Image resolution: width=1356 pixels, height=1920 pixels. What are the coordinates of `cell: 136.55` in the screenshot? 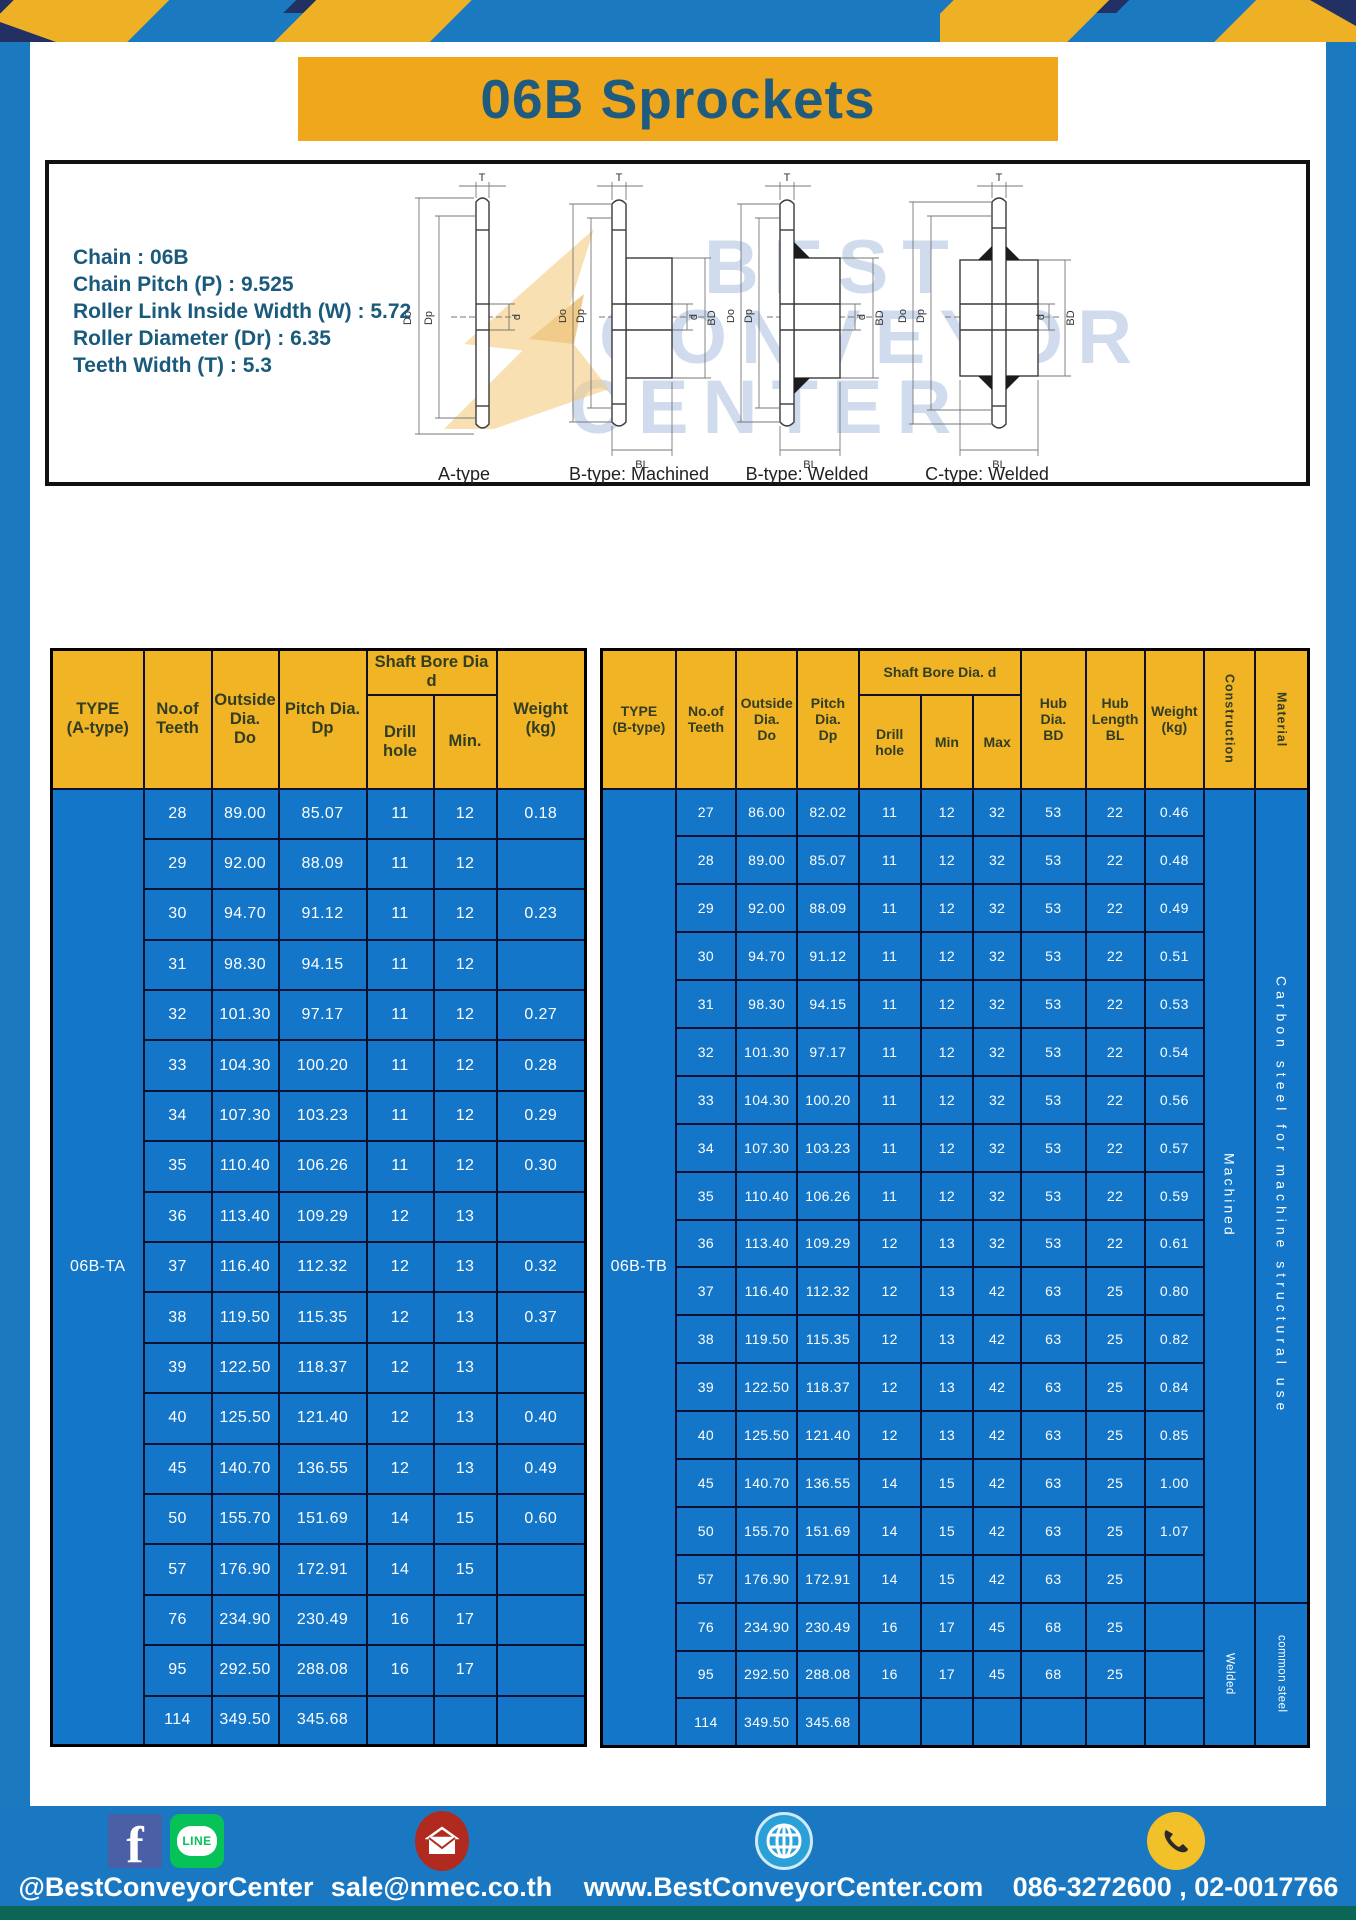 It's located at (322, 1468).